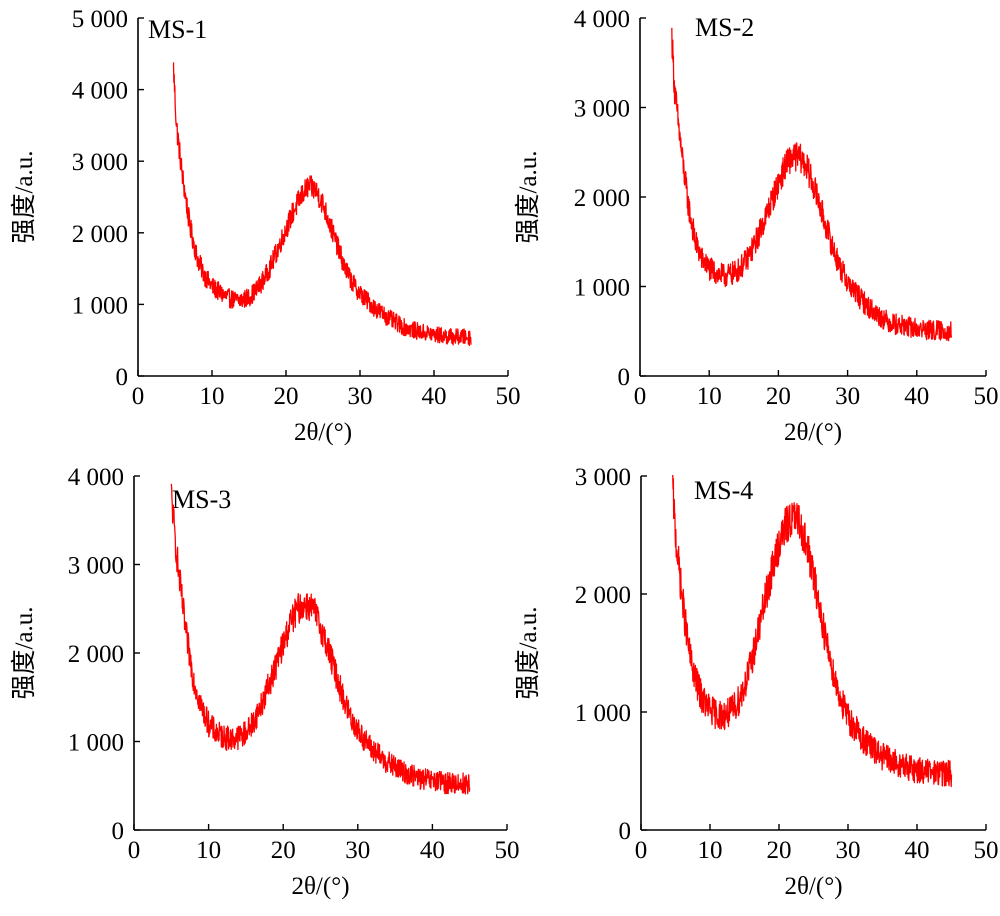 This screenshot has width=1000, height=916. What do you see at coordinates (723, 490) in the screenshot?
I see `panel-label: MS-4` at bounding box center [723, 490].